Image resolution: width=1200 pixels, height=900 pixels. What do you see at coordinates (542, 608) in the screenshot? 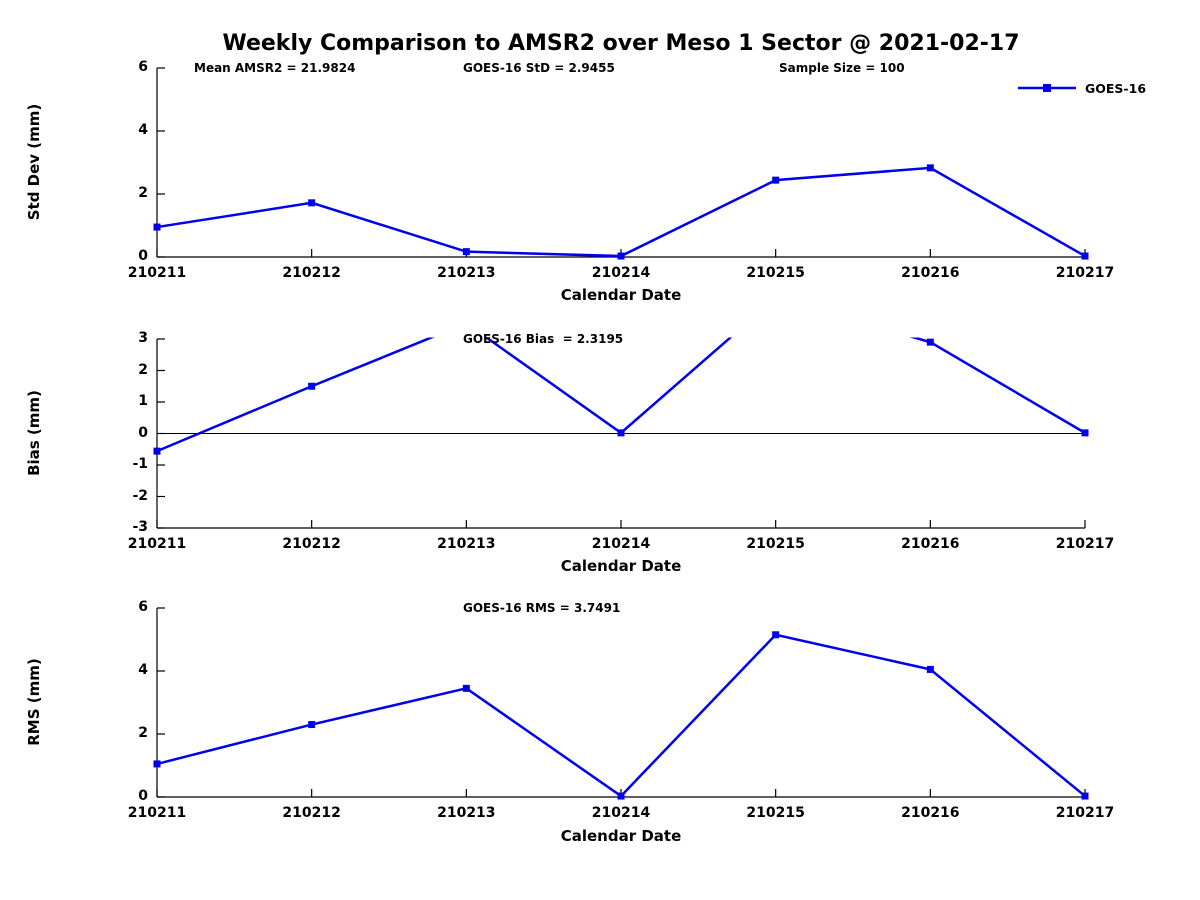
I see `annotation-goes16-rms: GOES-16 RMS = 3.7491` at bounding box center [542, 608].